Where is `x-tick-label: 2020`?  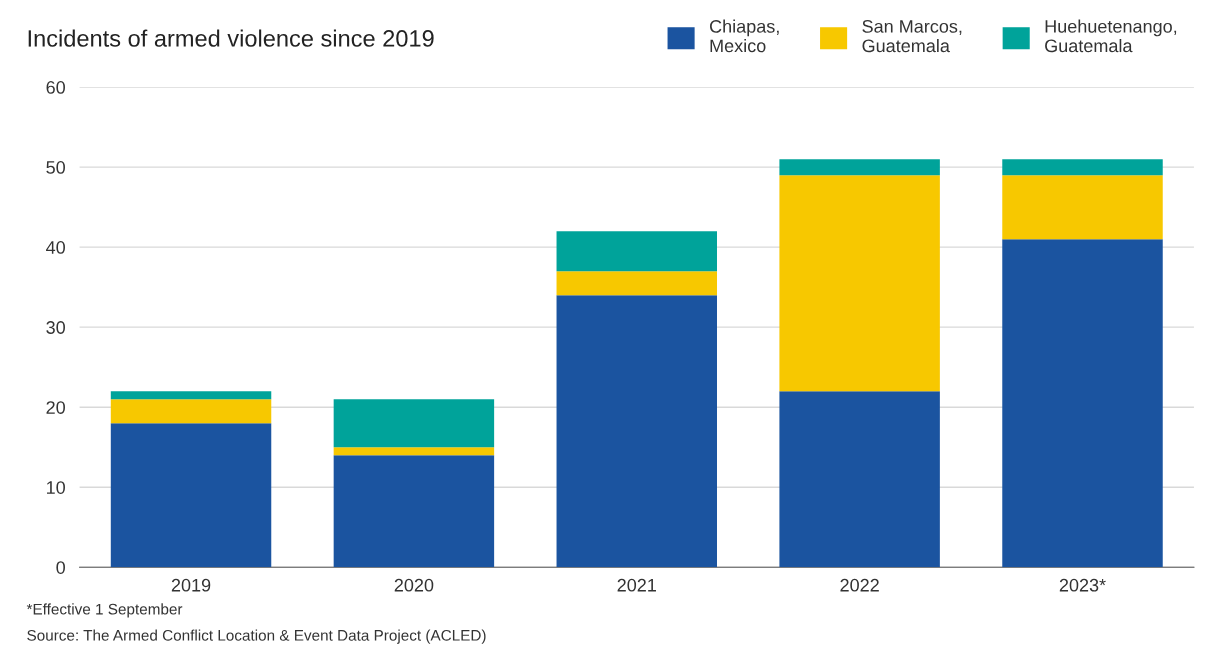
x-tick-label: 2020 is located at coordinates (414, 585).